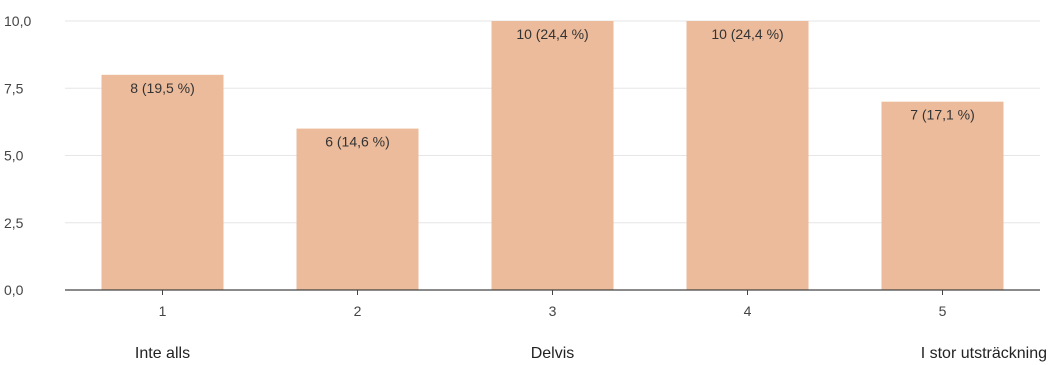 The image size is (1051, 365). Describe the element at coordinates (943, 311) in the screenshot. I see `x-tick-label: 5` at that location.